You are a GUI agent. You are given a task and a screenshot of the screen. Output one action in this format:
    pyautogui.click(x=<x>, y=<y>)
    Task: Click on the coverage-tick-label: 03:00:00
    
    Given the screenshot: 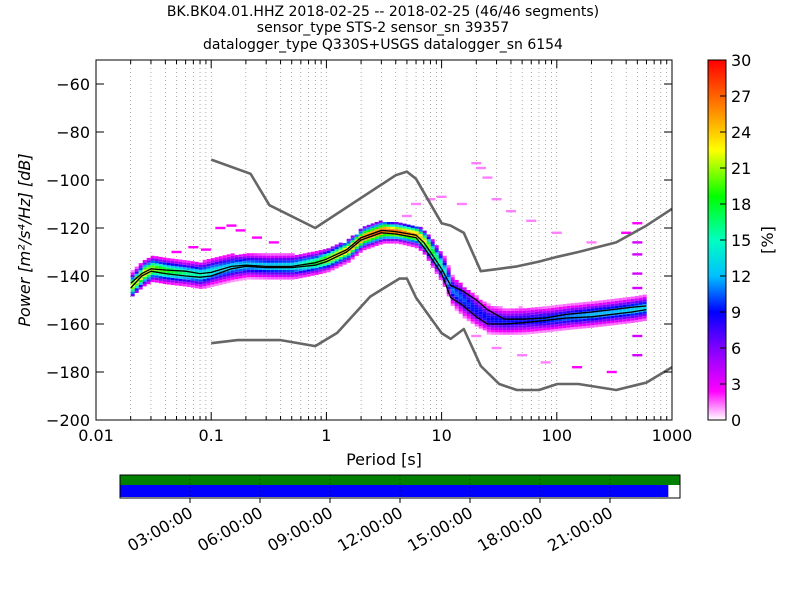 What is the action you would take?
    pyautogui.click(x=160, y=529)
    